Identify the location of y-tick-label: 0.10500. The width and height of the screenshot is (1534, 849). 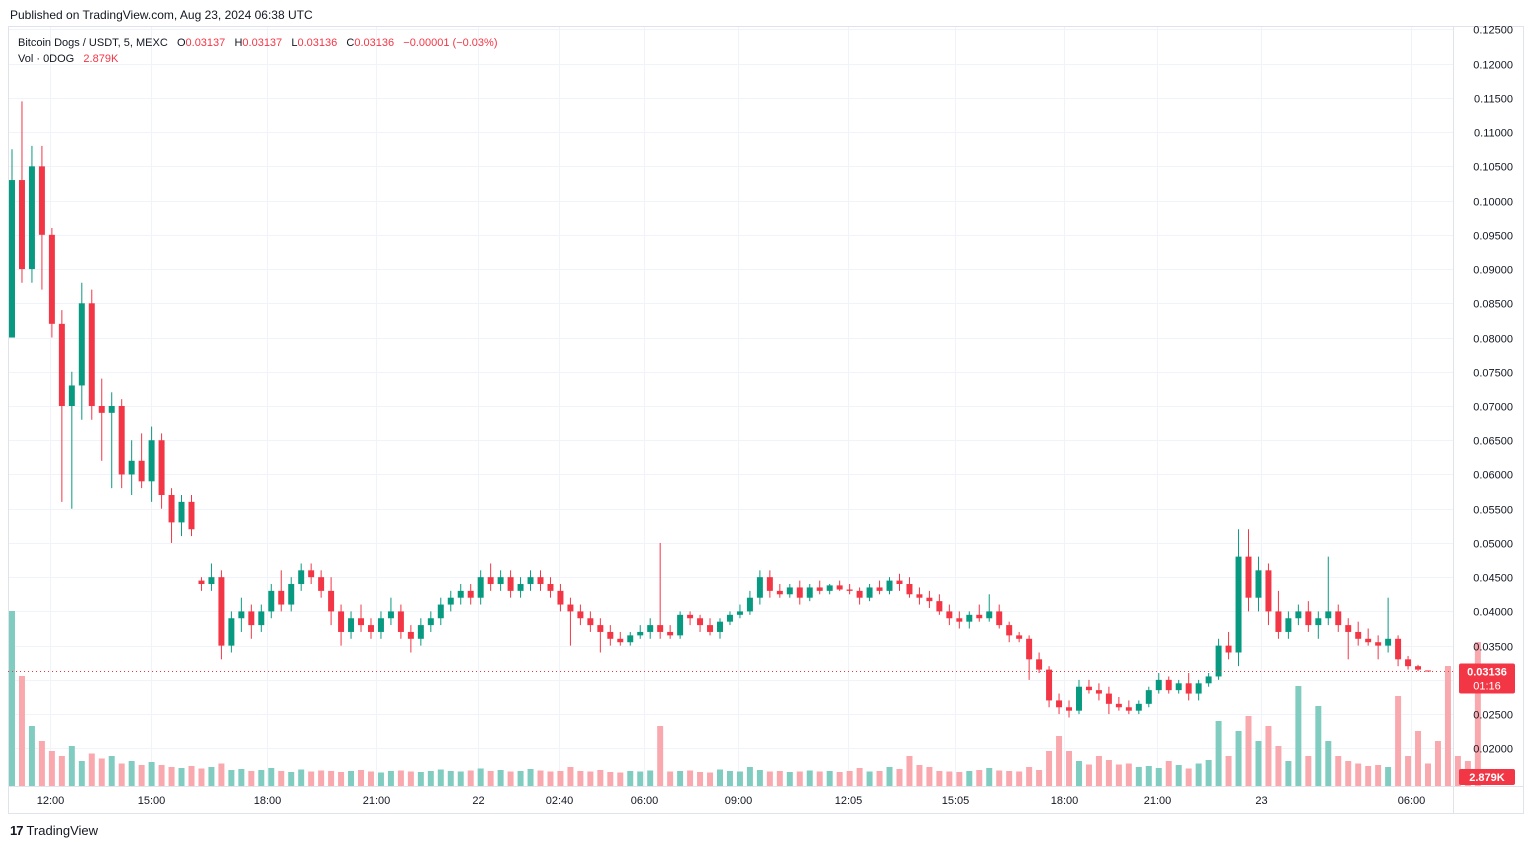
(1493, 168).